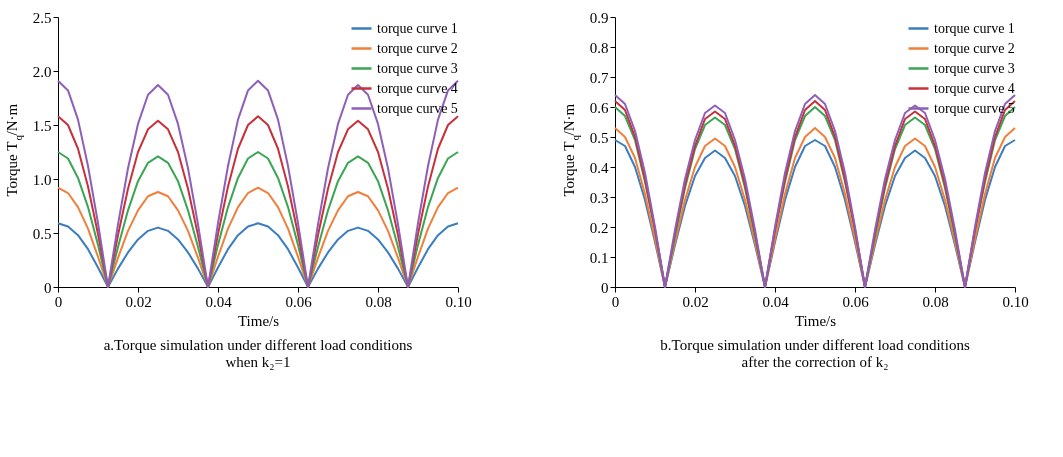 This screenshot has width=1063, height=457. What do you see at coordinates (42, 179) in the screenshot?
I see `y-tick-label: 1.0` at bounding box center [42, 179].